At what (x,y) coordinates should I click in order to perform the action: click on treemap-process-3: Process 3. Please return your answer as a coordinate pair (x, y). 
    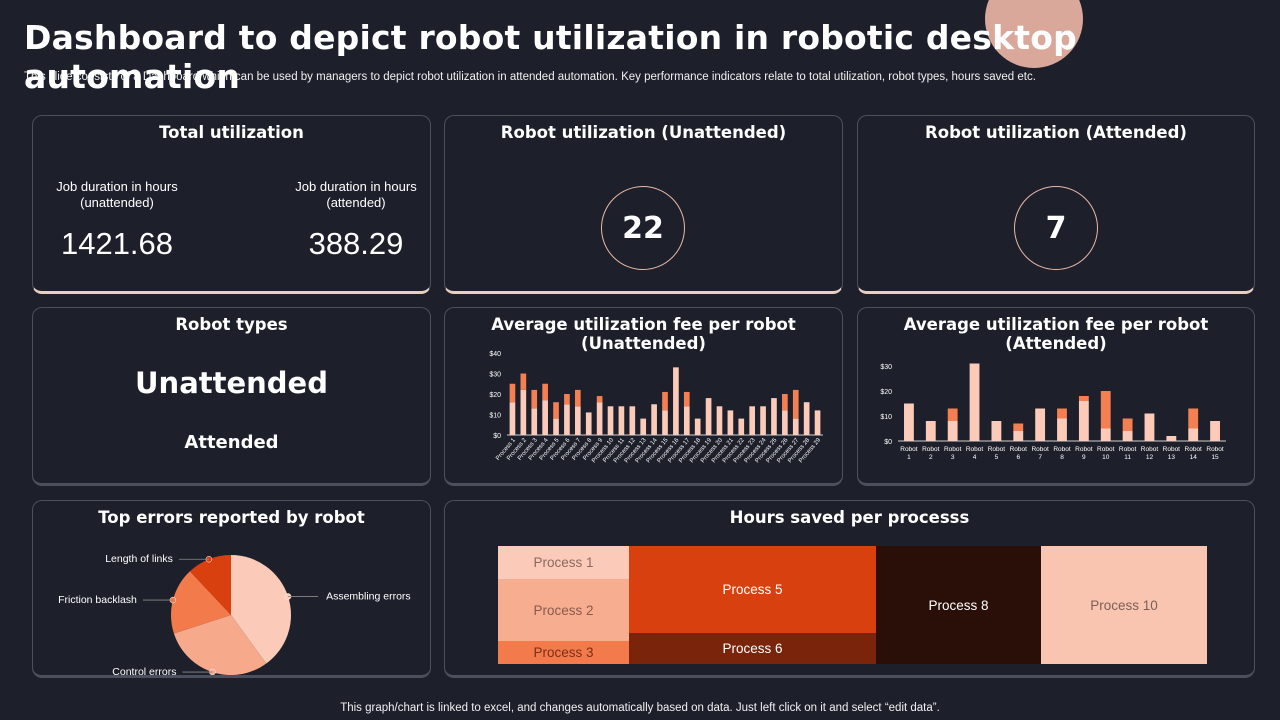
    Looking at the image, I should click on (563, 652).